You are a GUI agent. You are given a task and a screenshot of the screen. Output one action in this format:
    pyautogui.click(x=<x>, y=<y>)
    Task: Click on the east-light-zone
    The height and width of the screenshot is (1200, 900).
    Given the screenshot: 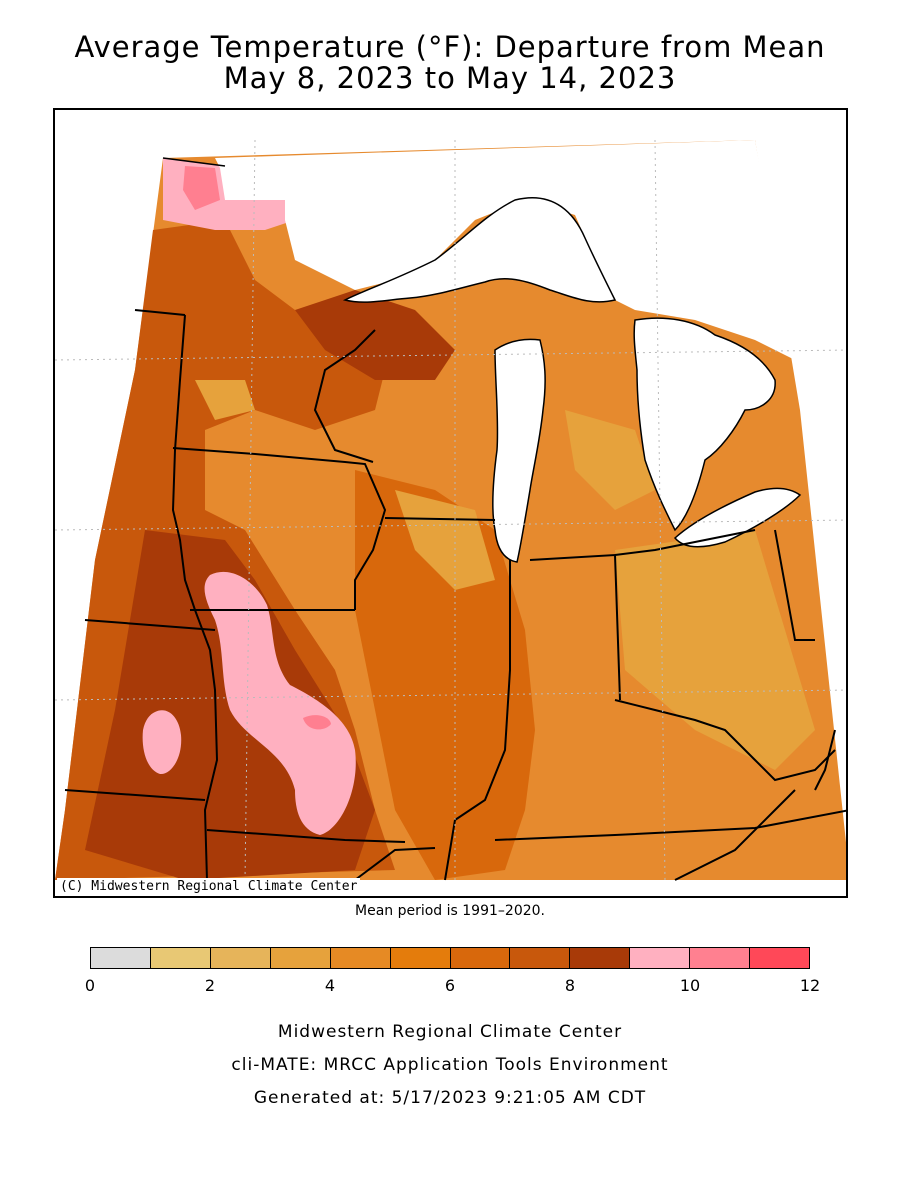 What is the action you would take?
    pyautogui.click(x=715, y=650)
    